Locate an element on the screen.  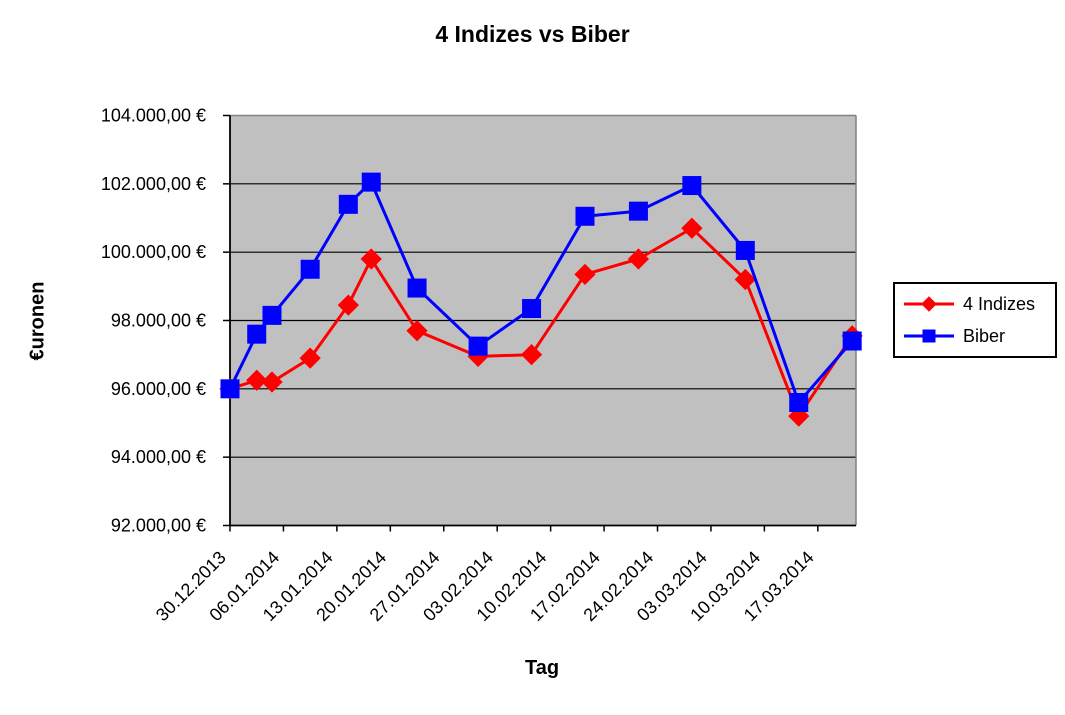
y-tick-label: 102.000,00 € is located at coordinates (153, 184).